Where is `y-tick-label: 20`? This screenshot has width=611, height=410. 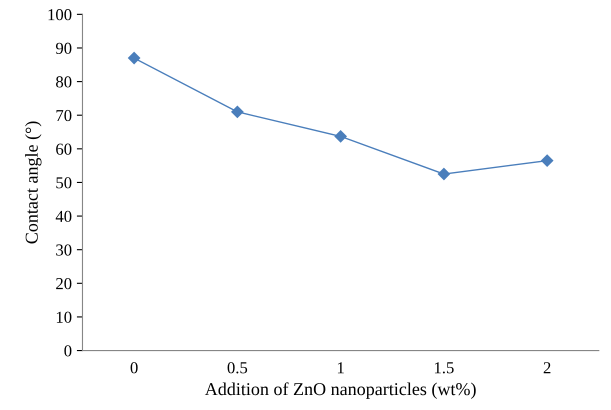
y-tick-label: 20 is located at coordinates (64, 284).